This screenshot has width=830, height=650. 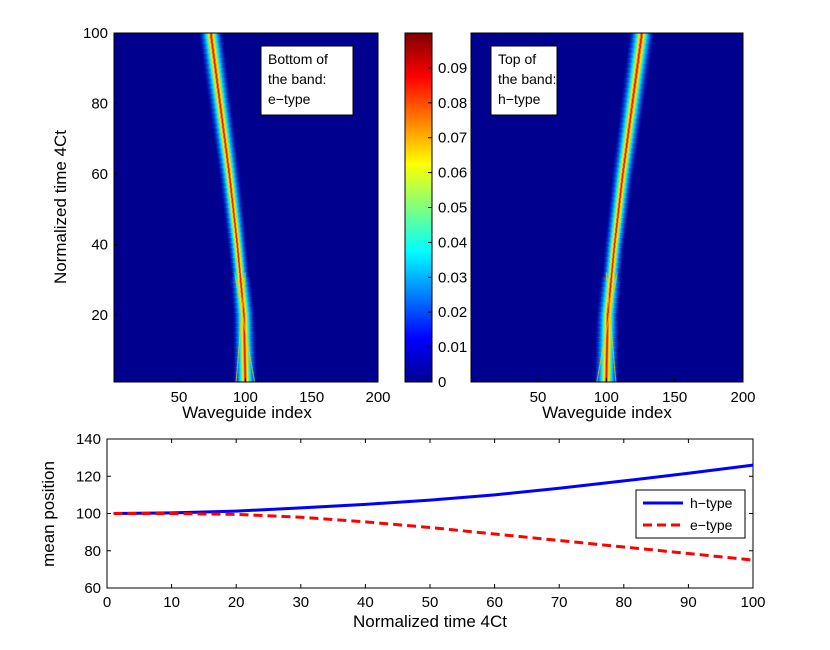 What do you see at coordinates (99, 174) in the screenshot?
I see `bottom-ytick-label: 60` at bounding box center [99, 174].